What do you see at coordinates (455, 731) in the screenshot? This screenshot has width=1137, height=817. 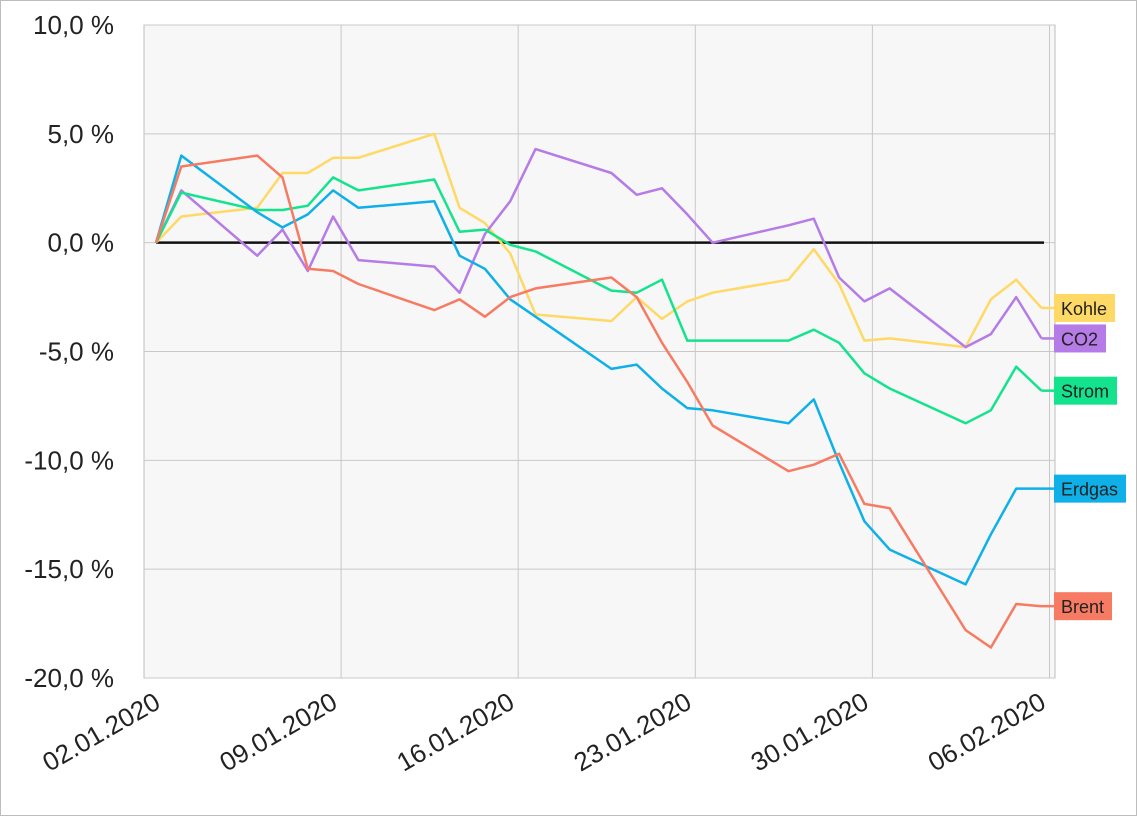 I see `x-tick-label: 16.01.2020` at bounding box center [455, 731].